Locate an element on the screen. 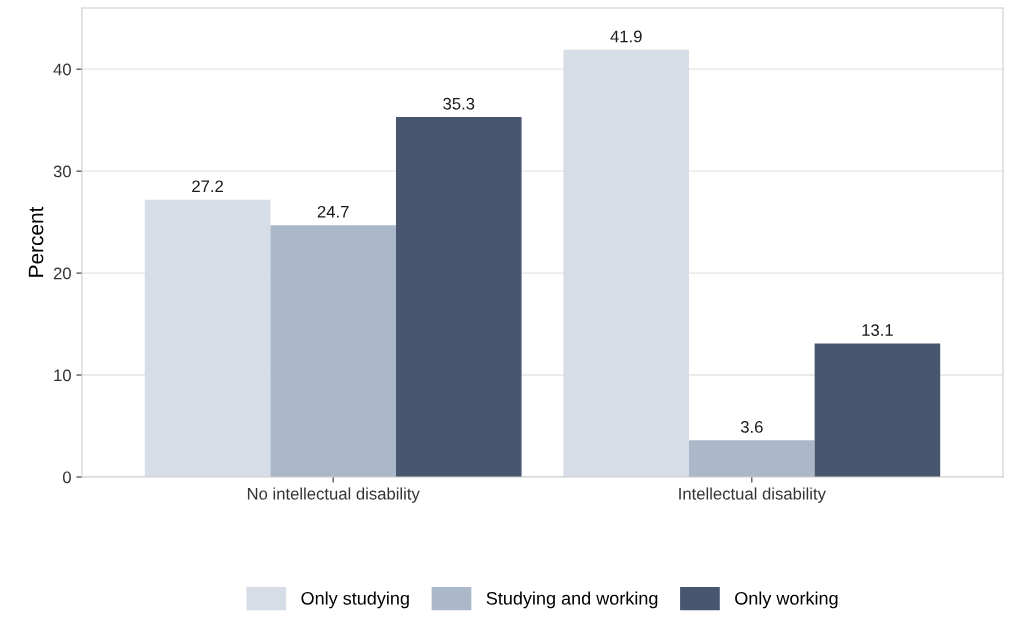 The image size is (1009, 624). data-label: 13.1 is located at coordinates (877, 330).